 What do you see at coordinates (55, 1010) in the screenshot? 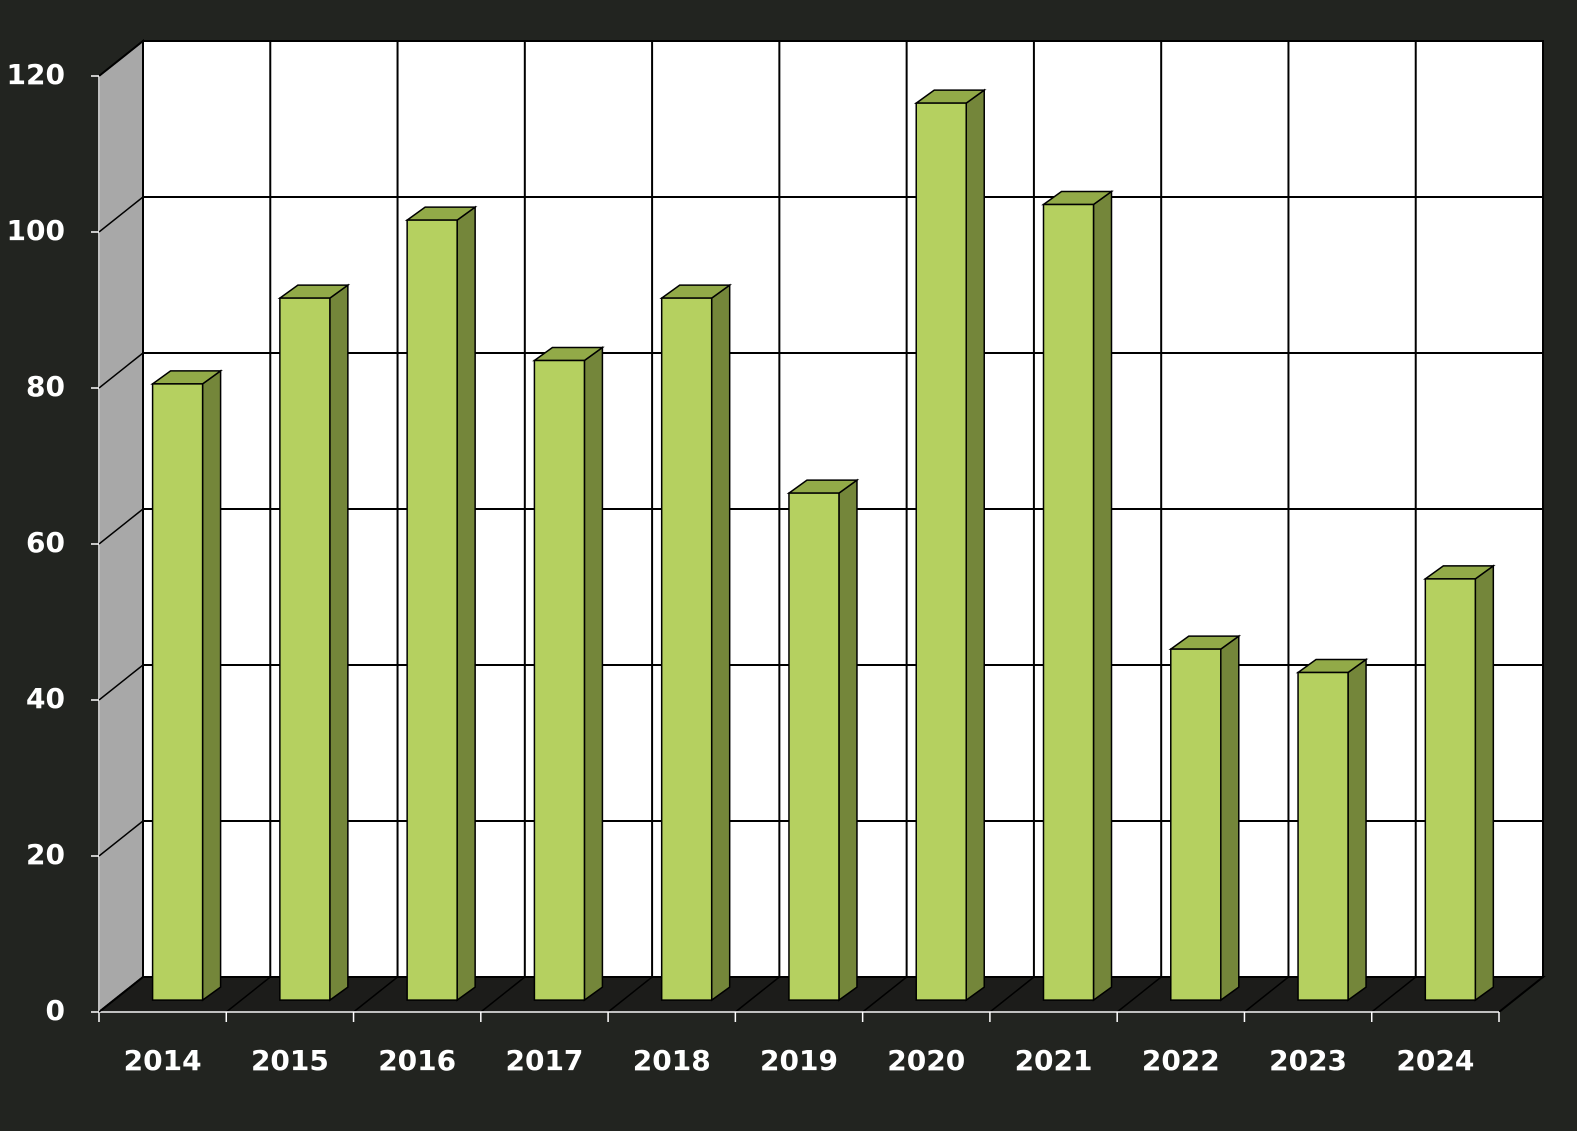
I see `y-tick-label: 0` at bounding box center [55, 1010].